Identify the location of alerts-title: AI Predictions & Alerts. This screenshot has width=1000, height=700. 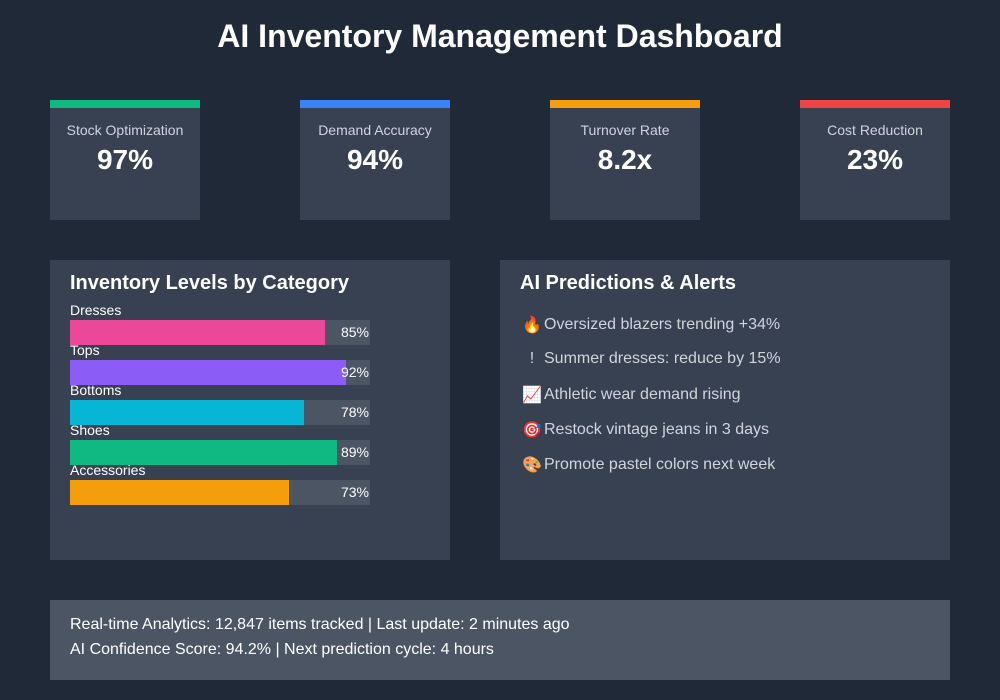
(628, 283).